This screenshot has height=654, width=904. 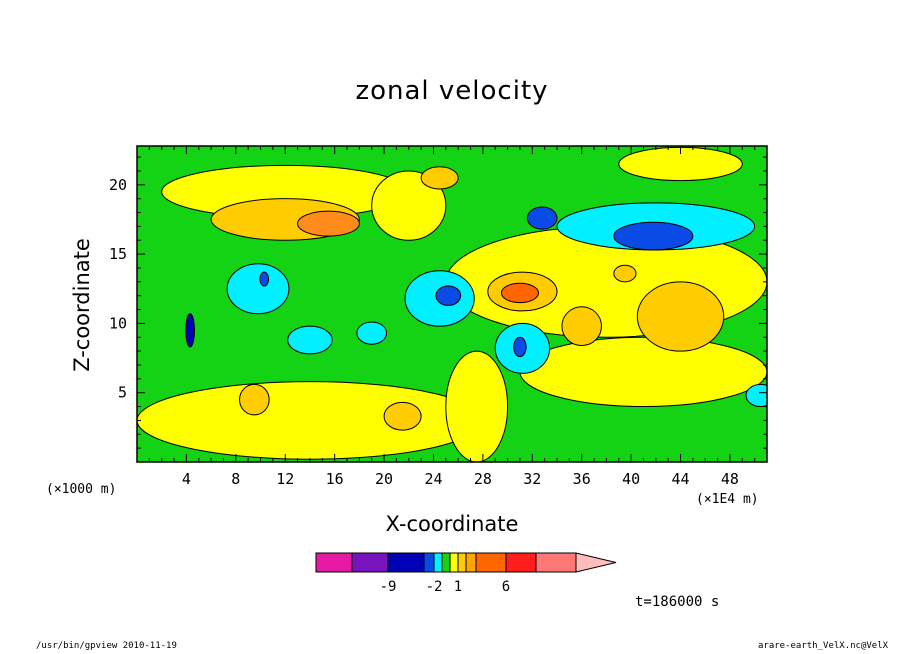 I want to click on y-tick-label-15: 15, so click(x=118, y=254).